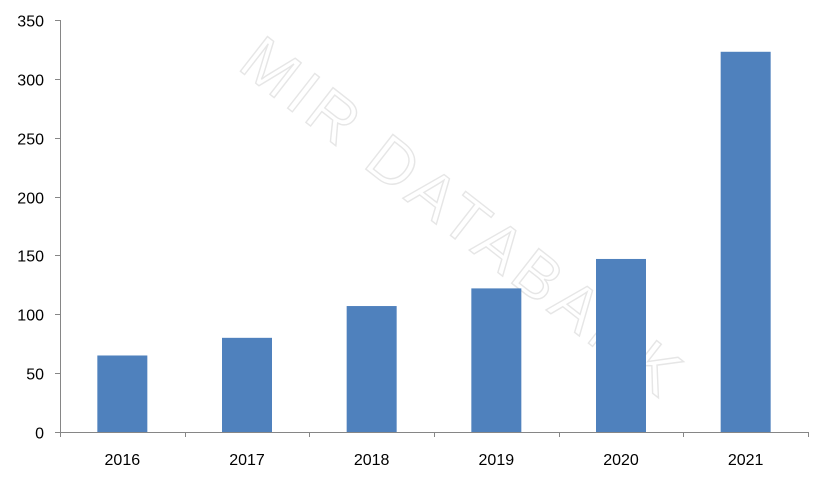 The width and height of the screenshot is (829, 486). Describe the element at coordinates (39, 434) in the screenshot. I see `y-tick-label-0: 0` at that location.